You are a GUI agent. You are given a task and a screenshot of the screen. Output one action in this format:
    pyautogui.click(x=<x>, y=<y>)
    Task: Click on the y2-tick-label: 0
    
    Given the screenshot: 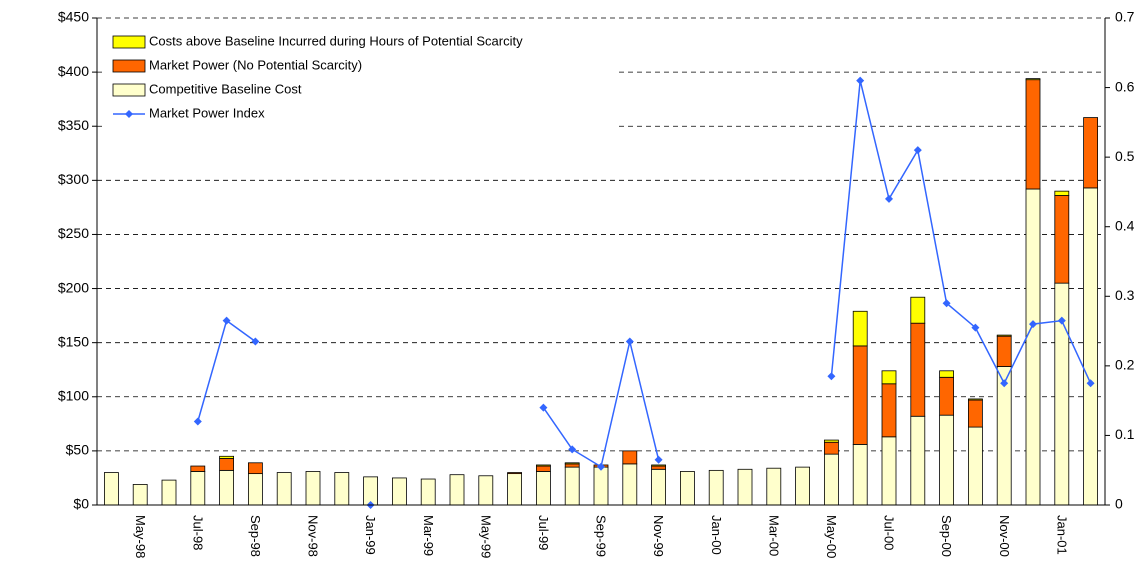 What is the action you would take?
    pyautogui.click(x=1119, y=504)
    